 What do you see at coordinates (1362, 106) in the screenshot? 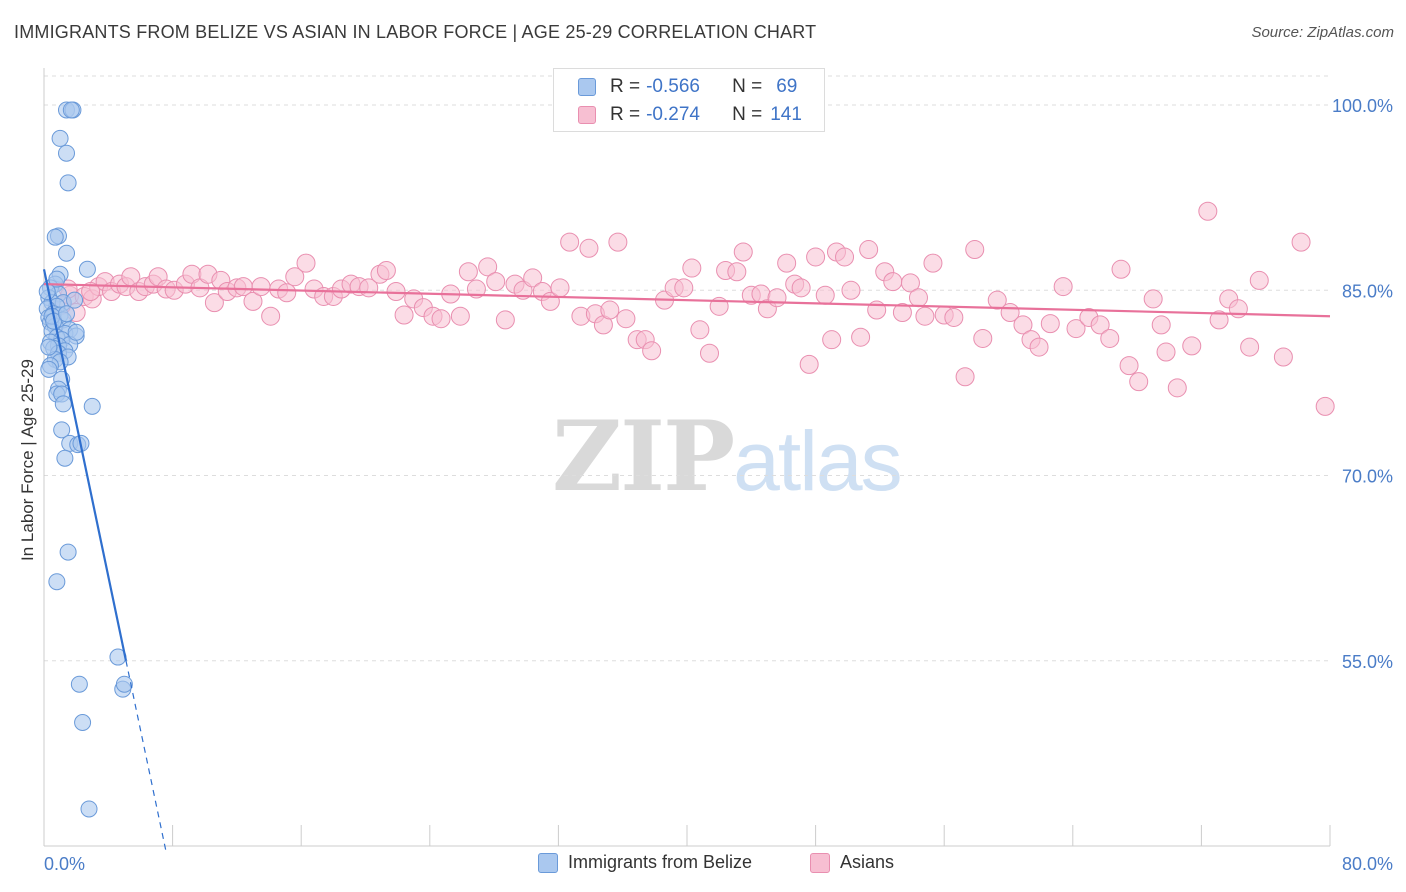
I see `y-tick-label: 100.0%` at bounding box center [1362, 106].